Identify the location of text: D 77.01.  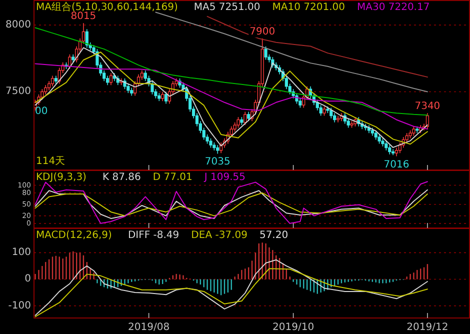
(172, 177).